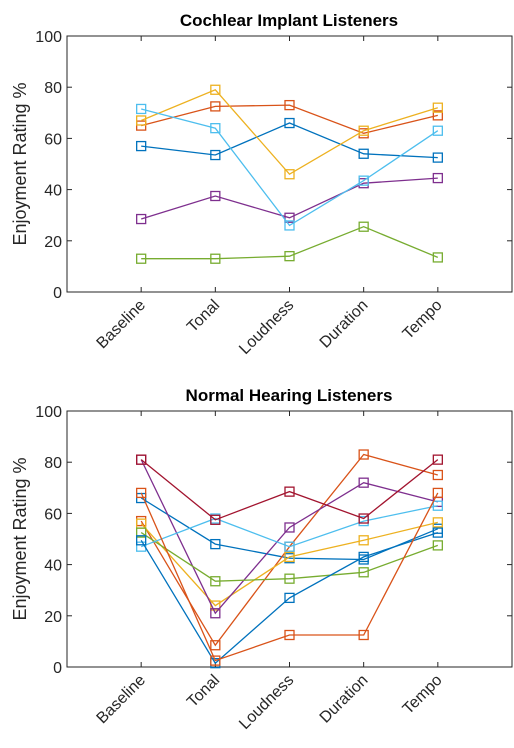 Image resolution: width=514 pixels, height=748 pixels. I want to click on chart-title: Cochlear Implant Listeners, so click(289, 20).